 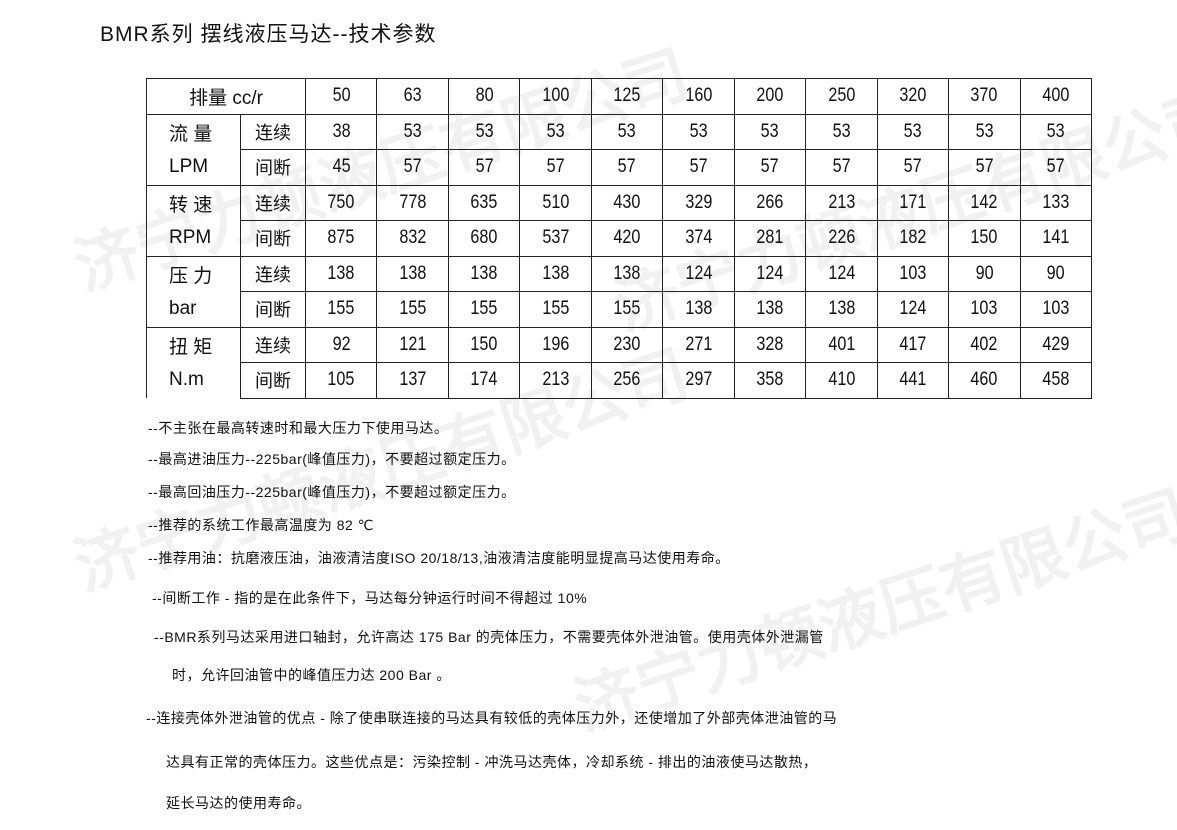 What do you see at coordinates (341, 96) in the screenshot?
I see `displacement-cell: 50` at bounding box center [341, 96].